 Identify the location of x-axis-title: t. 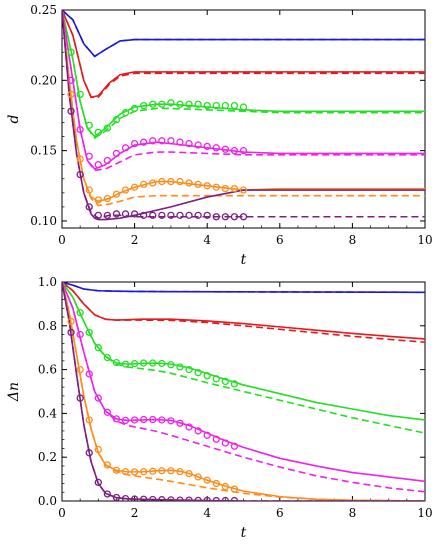
(244, 533).